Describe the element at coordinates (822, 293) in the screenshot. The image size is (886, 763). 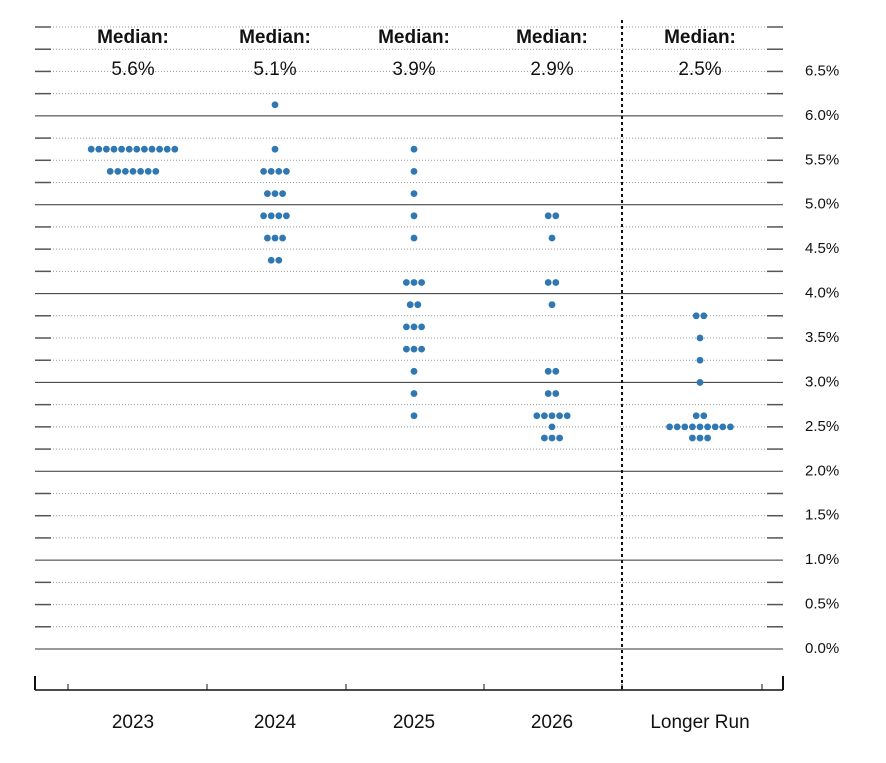
I see `y-tick-label: 4.0%` at that location.